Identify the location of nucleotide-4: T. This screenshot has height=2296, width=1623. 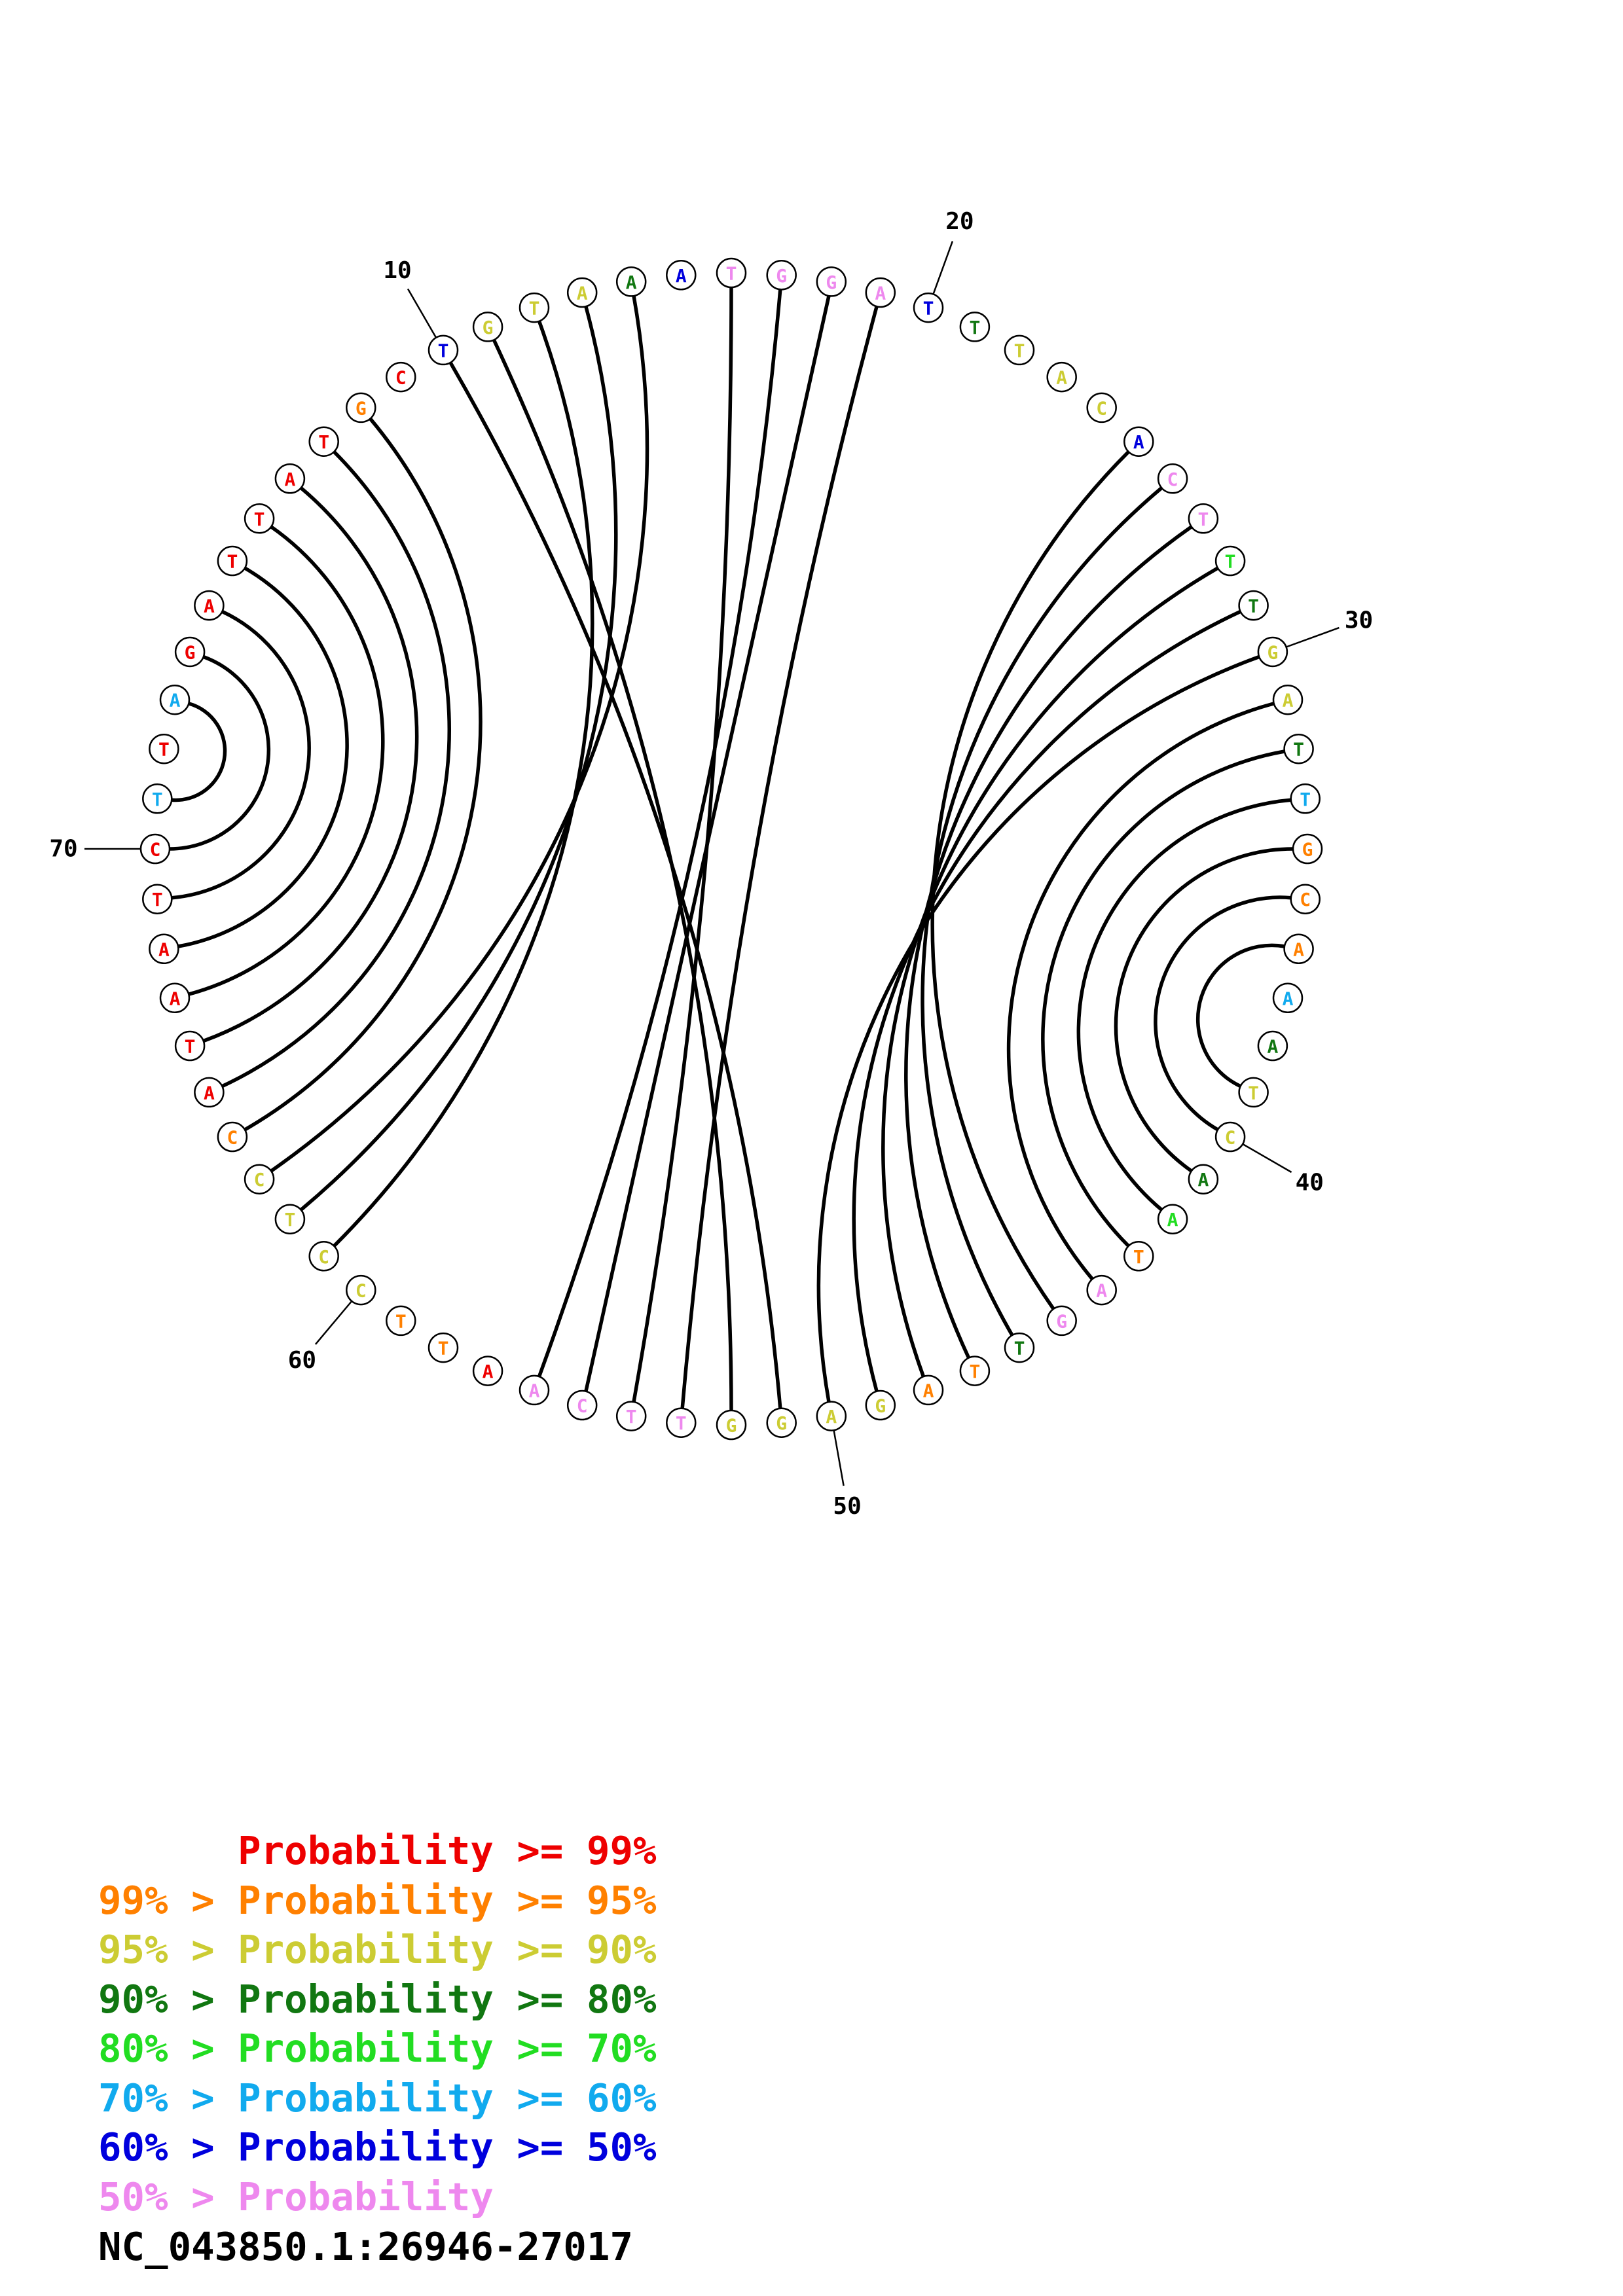
(232, 561).